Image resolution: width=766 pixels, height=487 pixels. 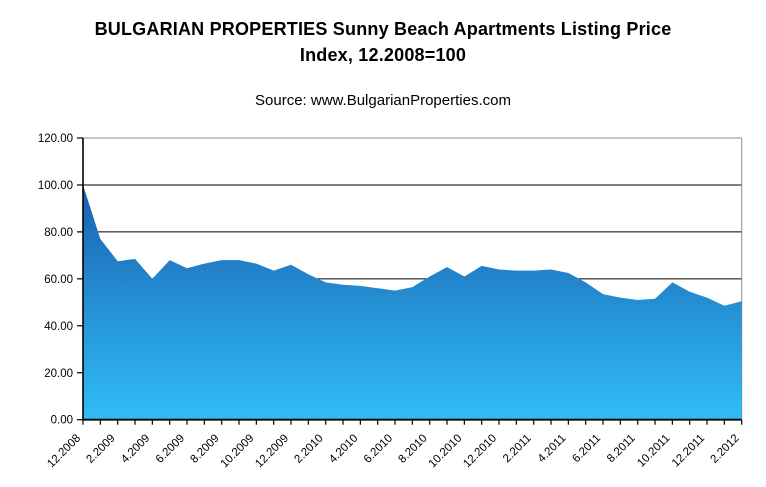 I want to click on x-axis-label: 2.2010, so click(x=308, y=448).